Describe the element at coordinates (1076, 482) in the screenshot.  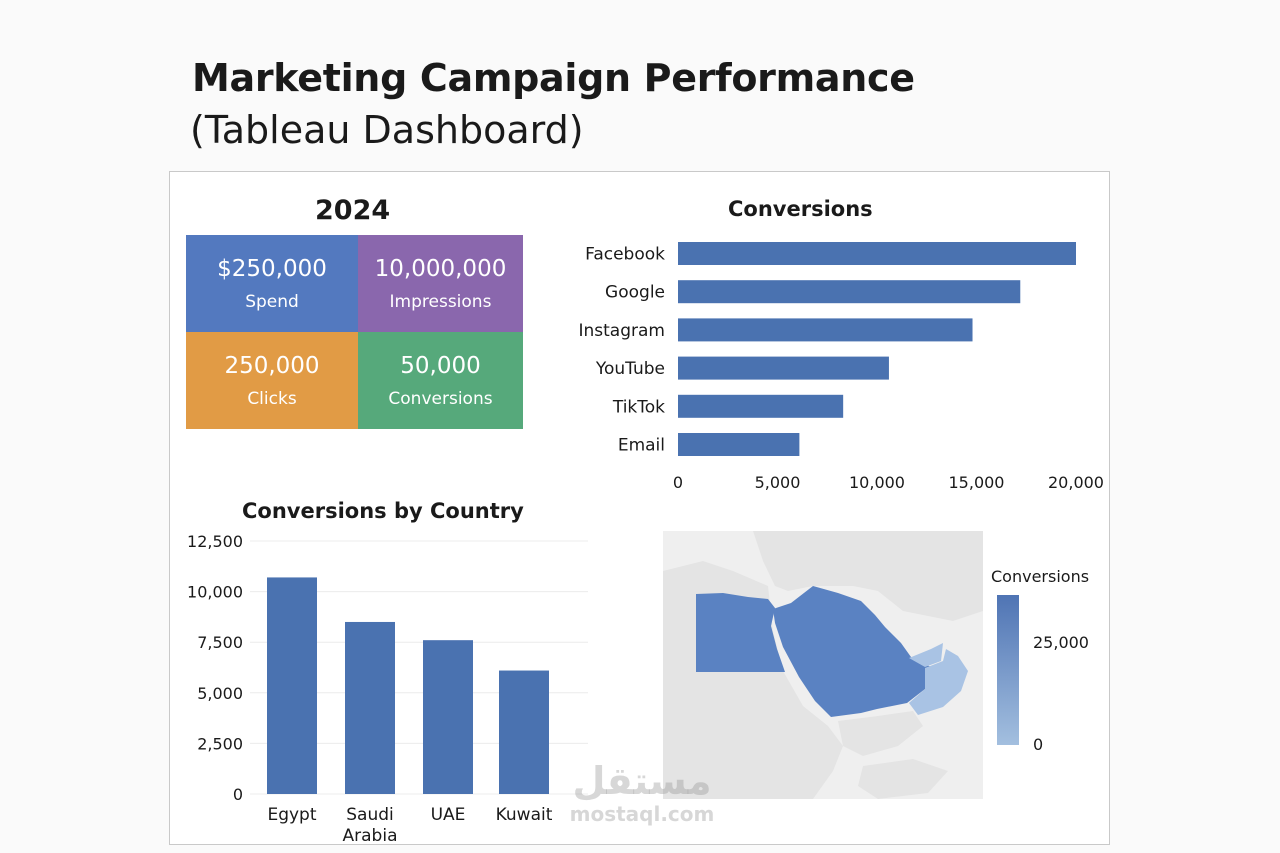
I see `x-tick-label-20000: 20,000` at that location.